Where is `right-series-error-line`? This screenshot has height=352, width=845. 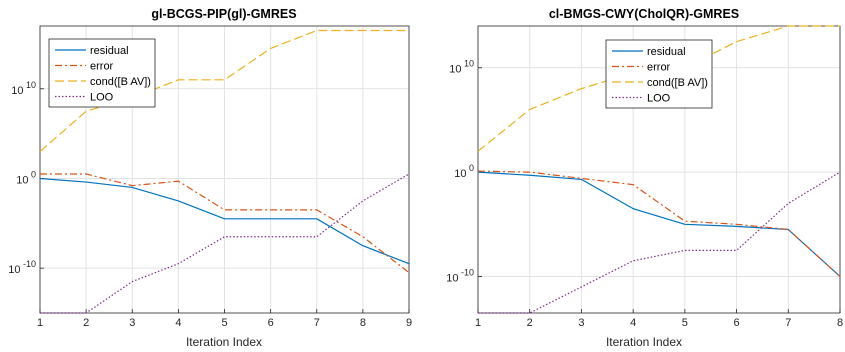 right-series-error-line is located at coordinates (659, 223).